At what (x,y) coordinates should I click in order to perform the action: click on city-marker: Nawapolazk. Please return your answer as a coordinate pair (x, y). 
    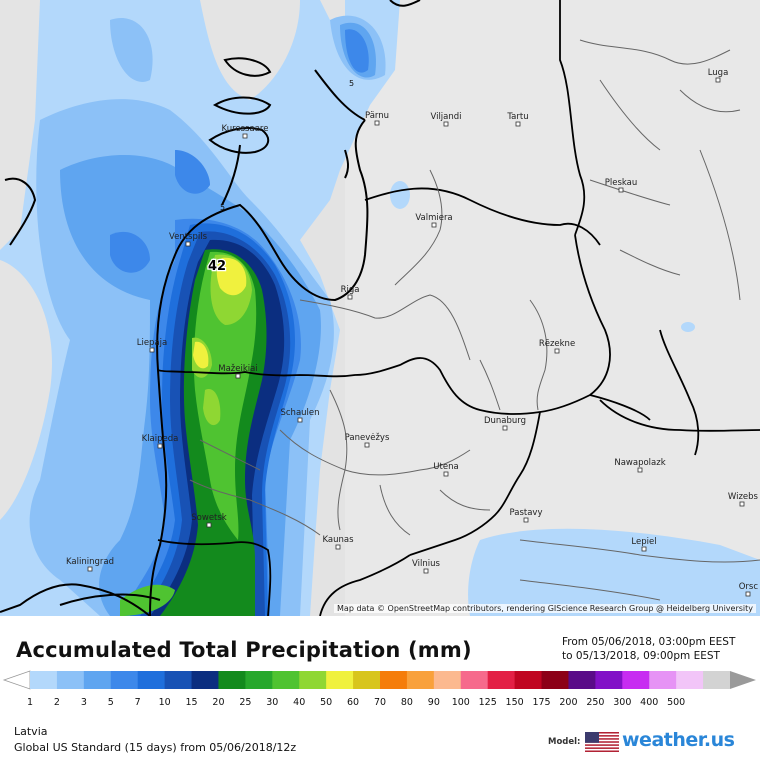
    Looking at the image, I should click on (640, 465).